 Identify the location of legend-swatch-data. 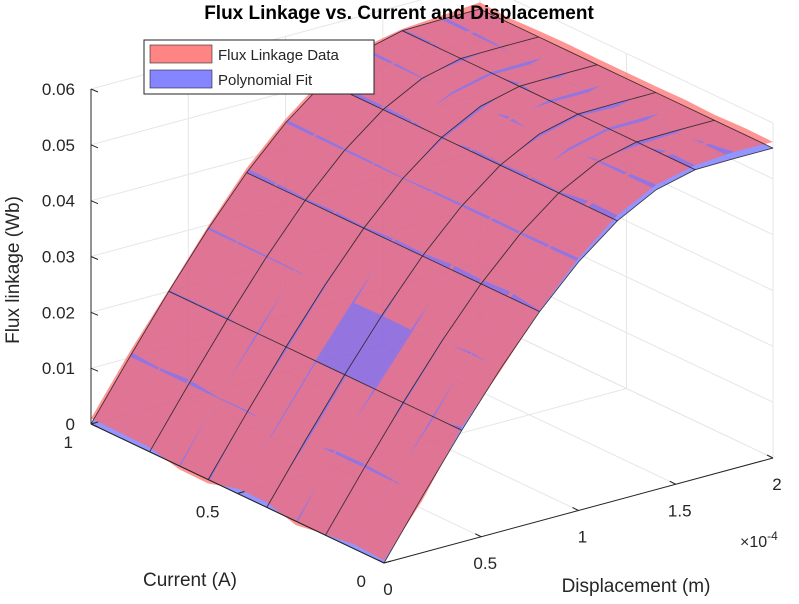
(181, 54).